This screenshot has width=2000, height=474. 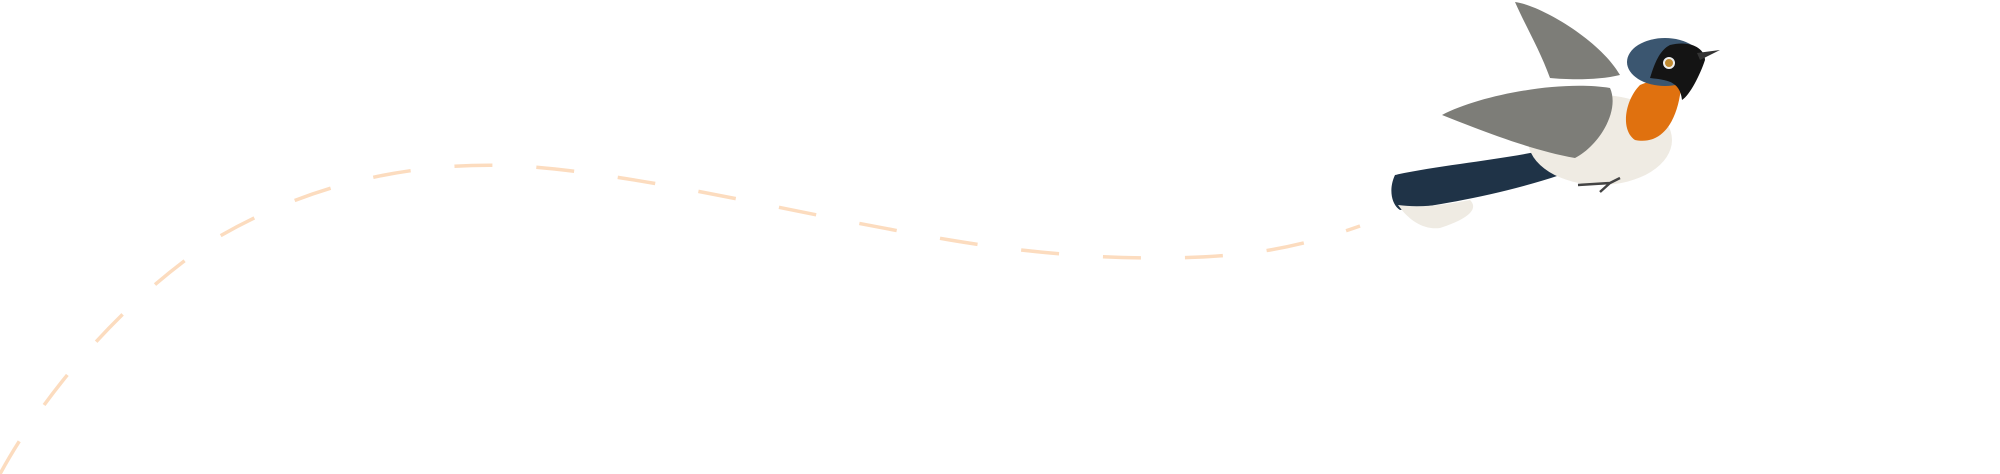 I want to click on bird-leg, so click(x=1599, y=184).